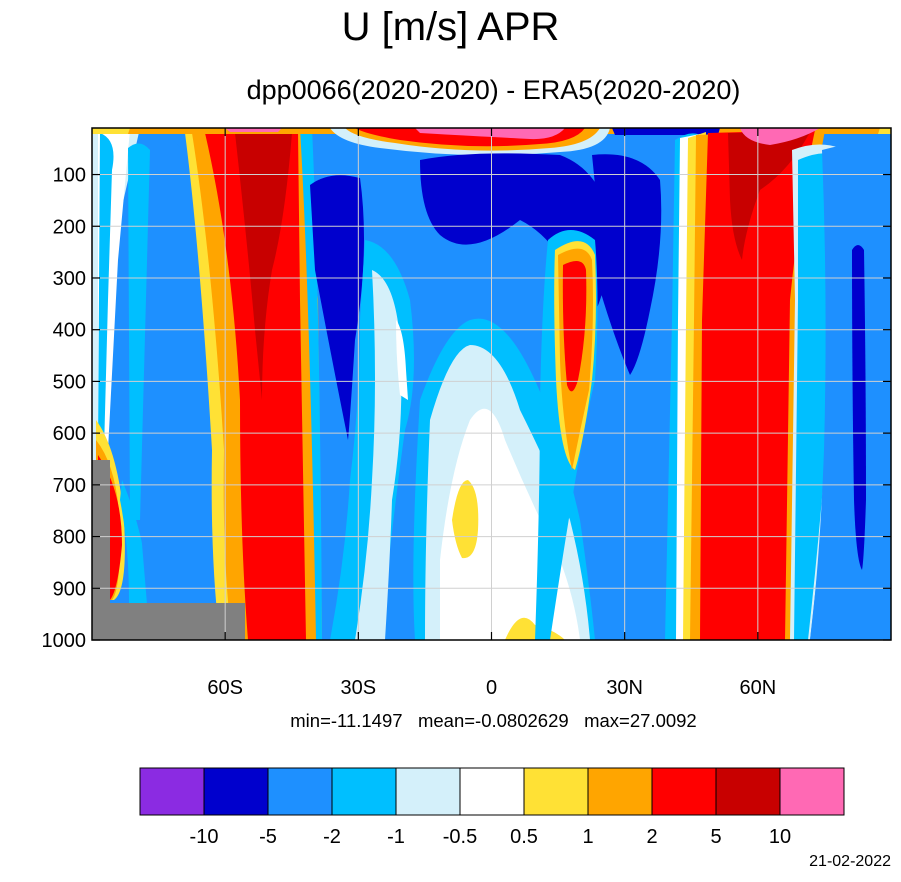 The image size is (901, 882). I want to click on field-missing-orography, so click(168, 550).